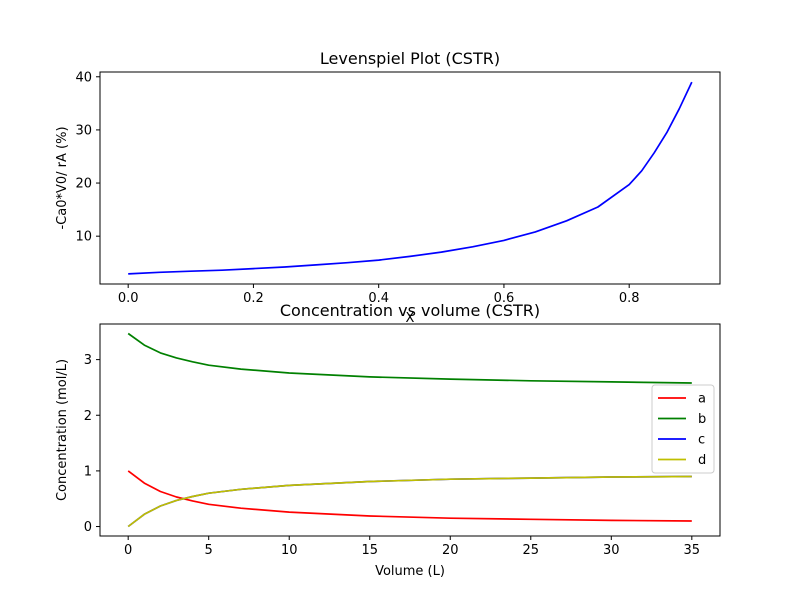 The height and width of the screenshot is (600, 800). Describe the element at coordinates (692, 550) in the screenshot. I see `x-tick-label: 35` at that location.